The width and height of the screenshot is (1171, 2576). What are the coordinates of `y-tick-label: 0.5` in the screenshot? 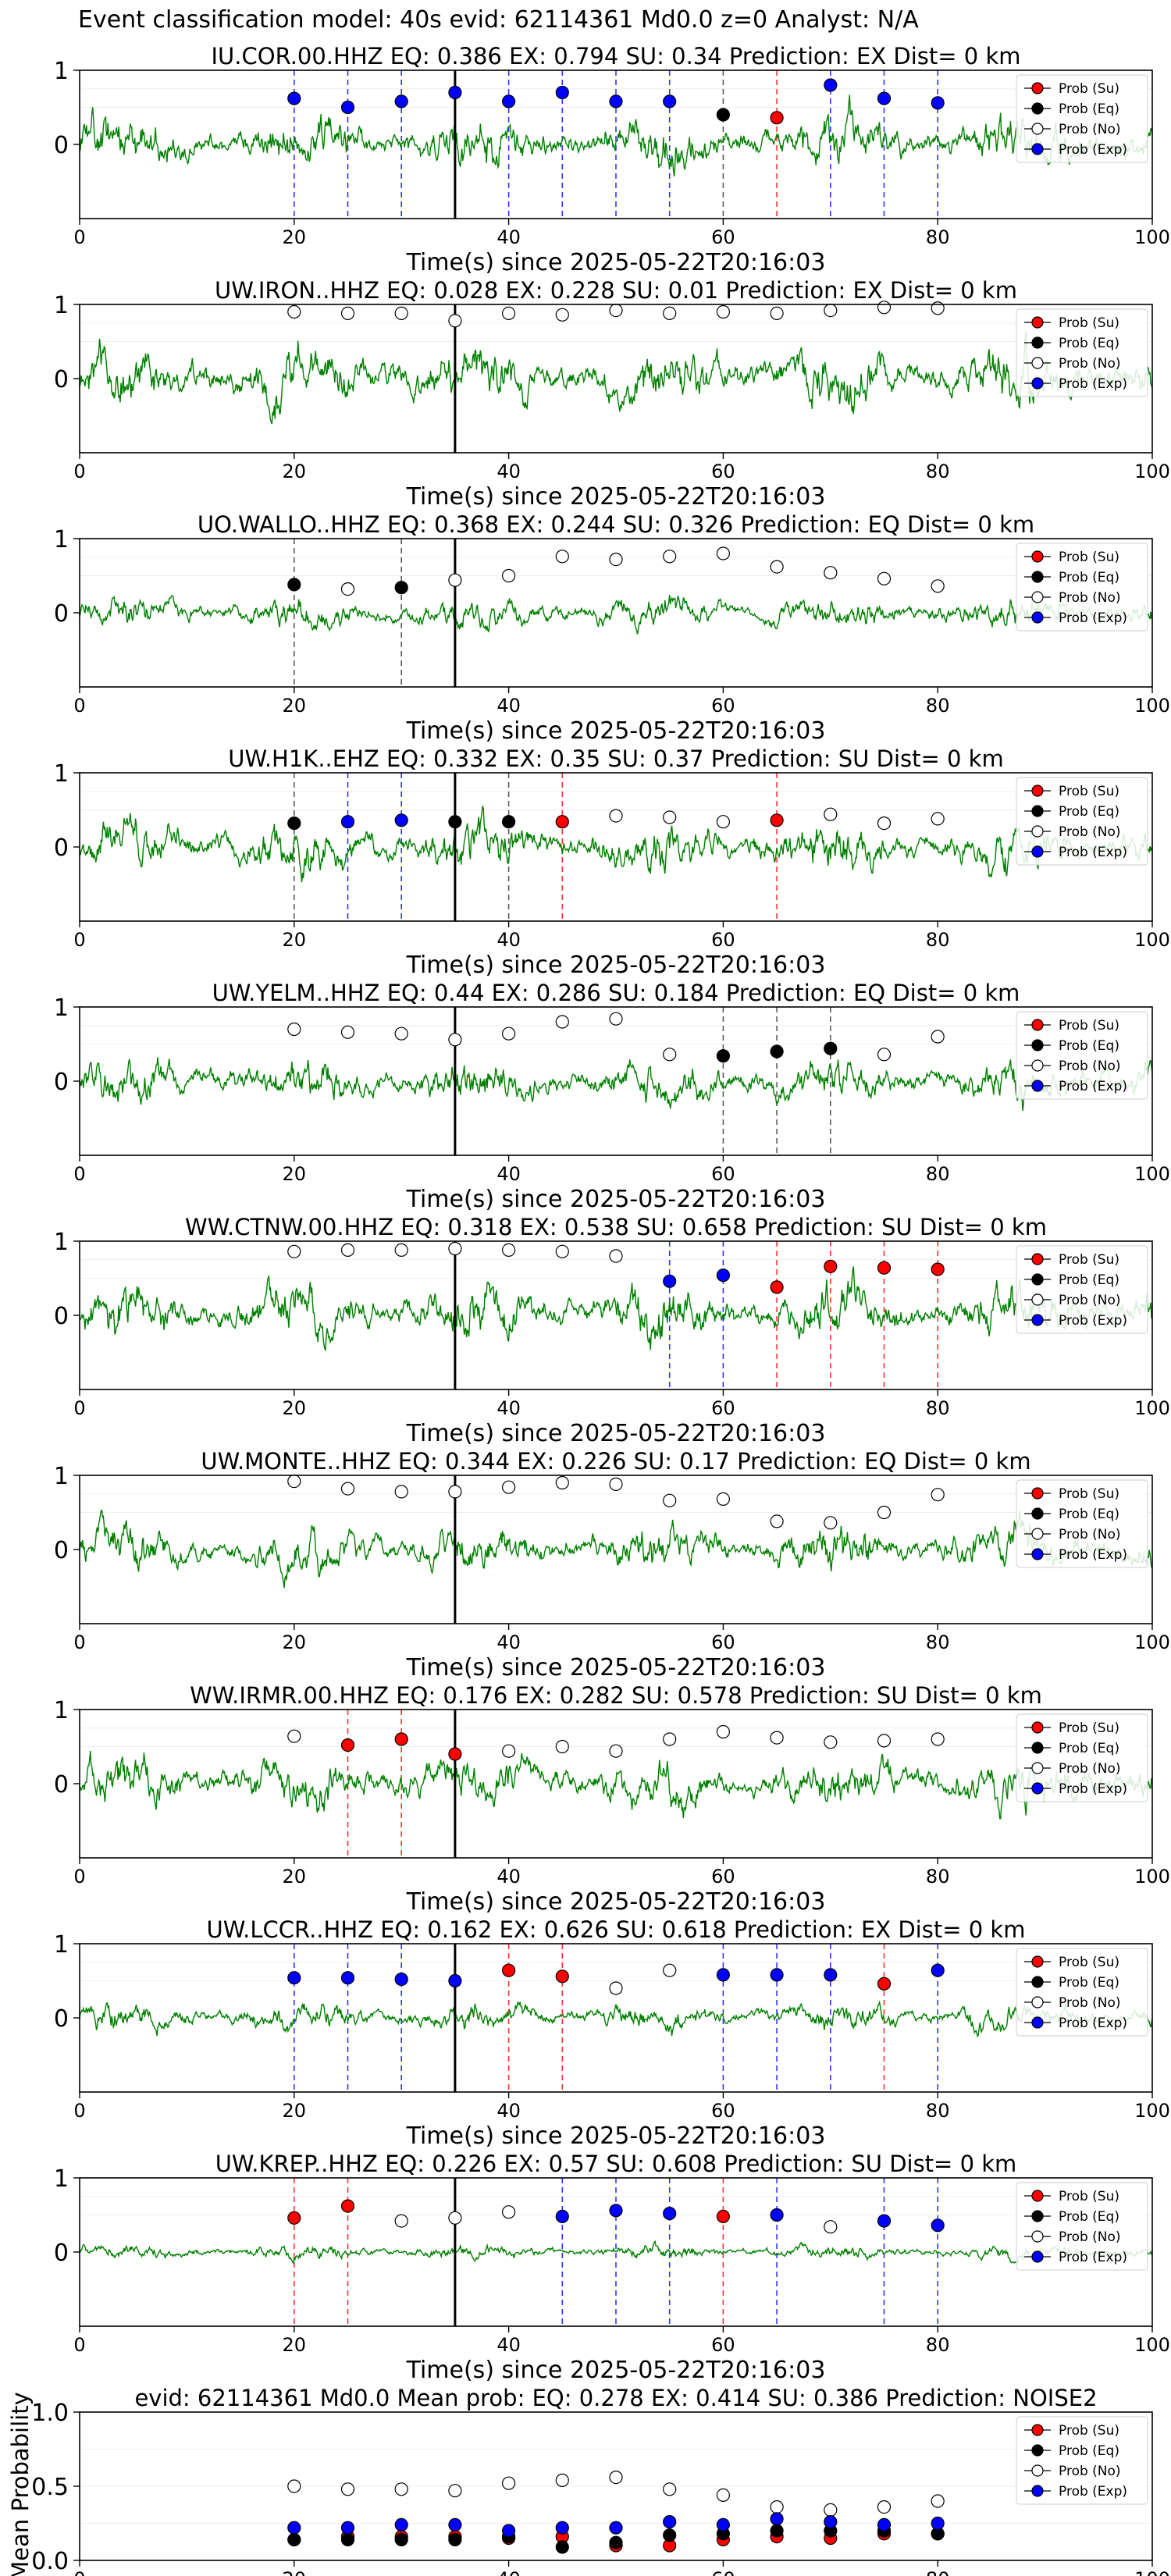 It's located at (50, 2487).